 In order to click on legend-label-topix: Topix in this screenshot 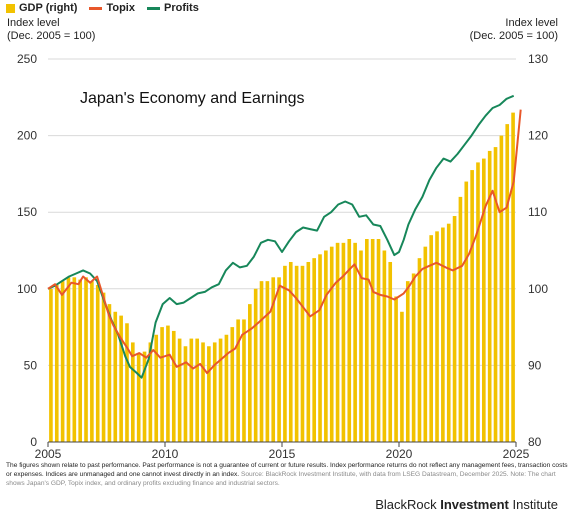, I will do `click(120, 8)`.